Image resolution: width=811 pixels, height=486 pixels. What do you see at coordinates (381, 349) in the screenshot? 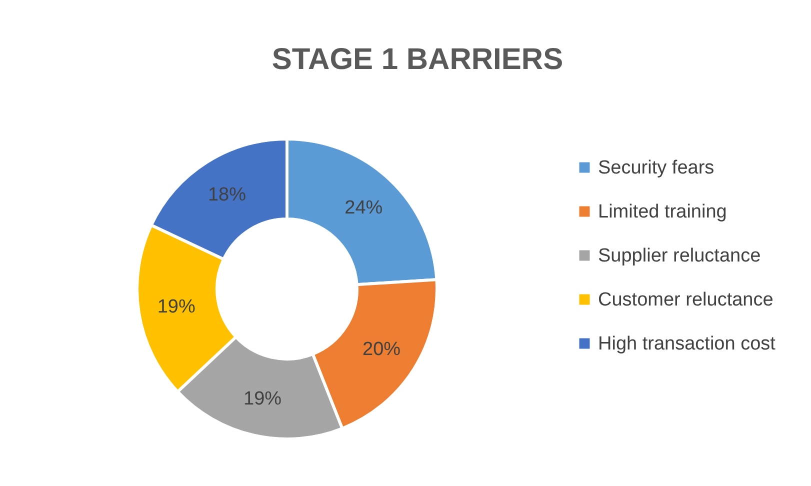
I see `data-label: 20%` at bounding box center [381, 349].